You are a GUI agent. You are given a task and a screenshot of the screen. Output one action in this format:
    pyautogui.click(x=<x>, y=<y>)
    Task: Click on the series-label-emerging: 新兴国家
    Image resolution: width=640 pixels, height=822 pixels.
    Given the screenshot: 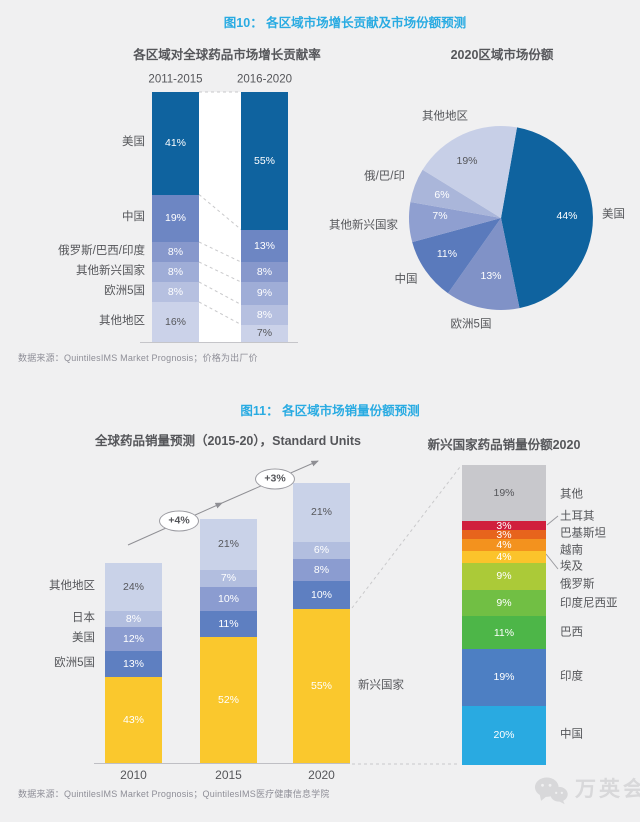 What is the action you would take?
    pyautogui.click(x=381, y=685)
    